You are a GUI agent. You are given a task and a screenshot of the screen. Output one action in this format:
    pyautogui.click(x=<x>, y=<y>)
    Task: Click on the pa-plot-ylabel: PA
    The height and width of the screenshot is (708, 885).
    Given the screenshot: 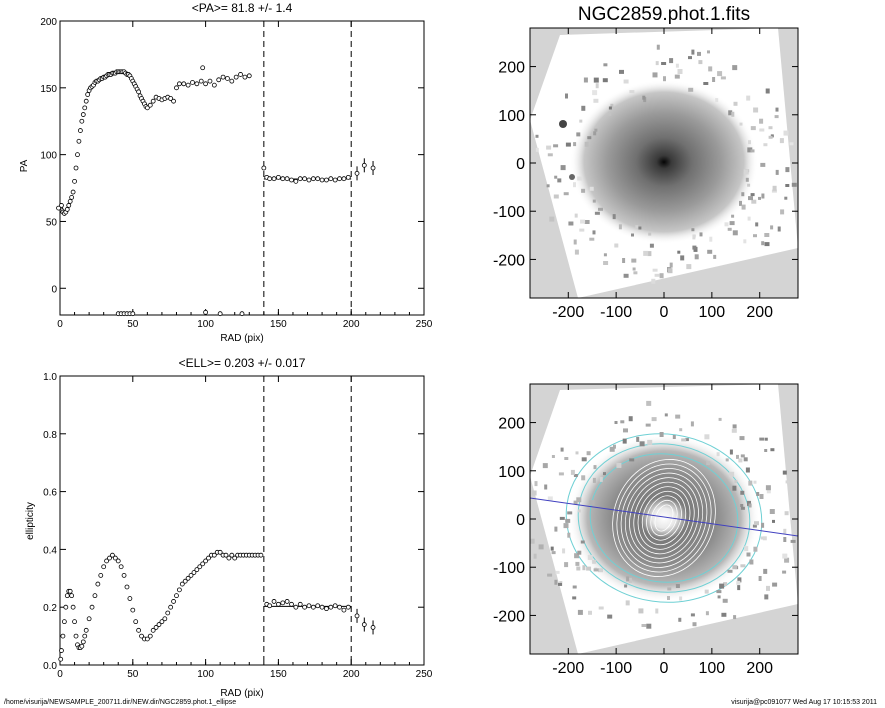 What is the action you would take?
    pyautogui.click(x=24, y=165)
    